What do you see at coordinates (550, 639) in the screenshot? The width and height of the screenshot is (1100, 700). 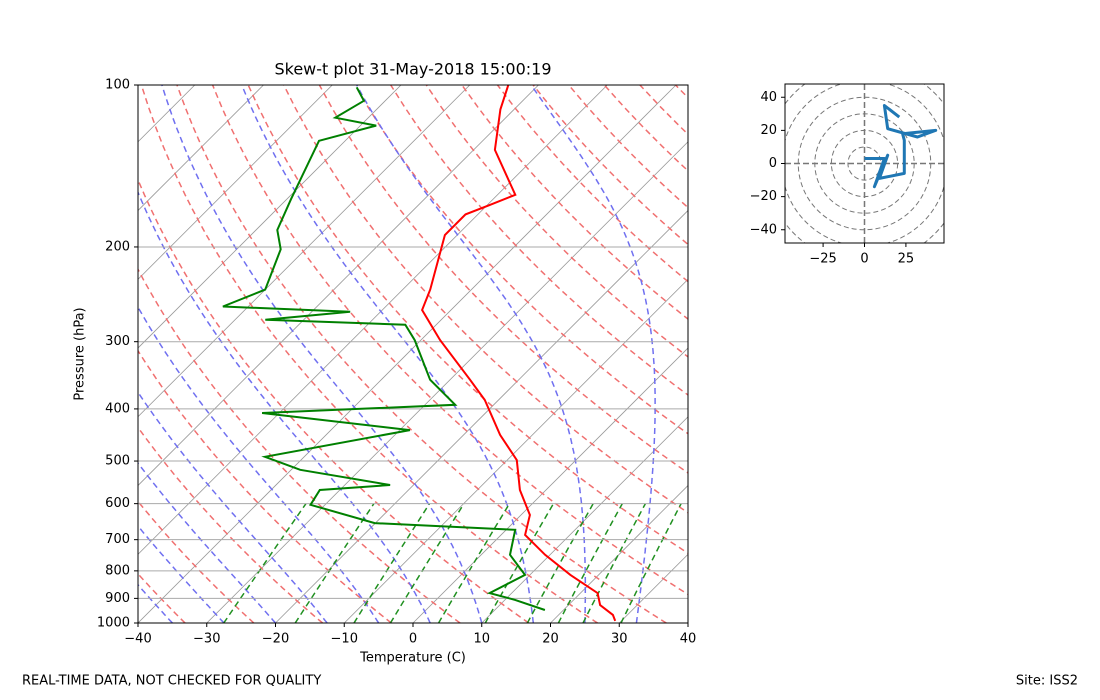 I see `x-tick-label: 20` at bounding box center [550, 639].